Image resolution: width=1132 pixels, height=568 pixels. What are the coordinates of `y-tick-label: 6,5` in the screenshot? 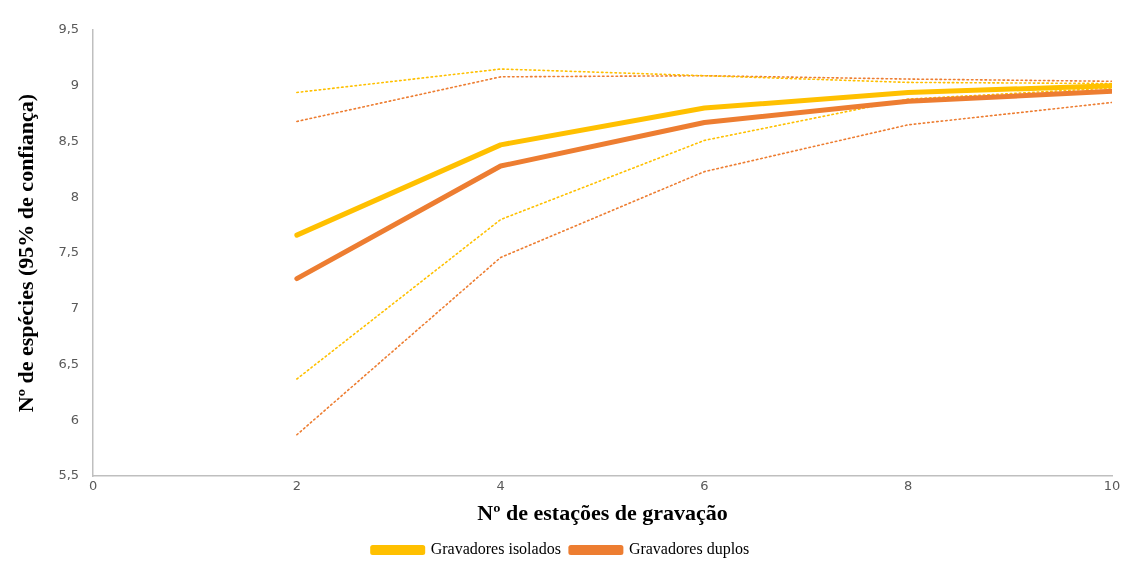 It's located at (69, 363).